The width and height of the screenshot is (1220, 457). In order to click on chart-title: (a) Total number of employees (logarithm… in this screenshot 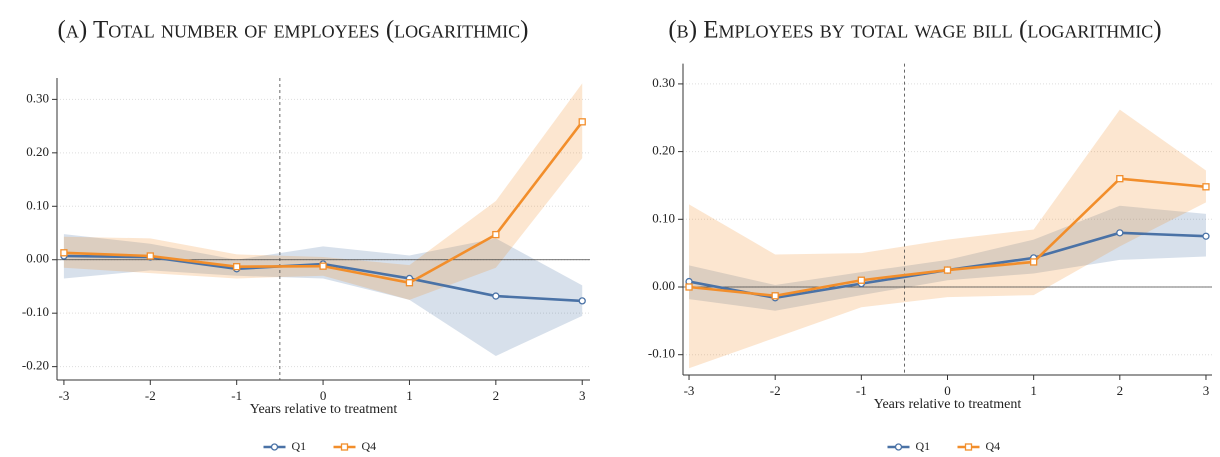, I will do `click(293, 30)`.